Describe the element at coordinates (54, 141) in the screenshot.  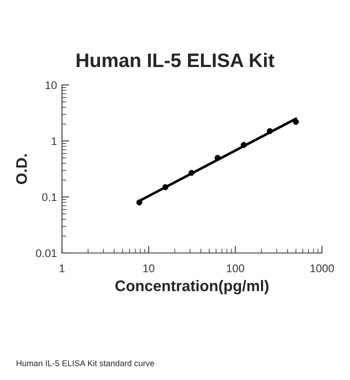
I see `y-tick-label: 1` at that location.